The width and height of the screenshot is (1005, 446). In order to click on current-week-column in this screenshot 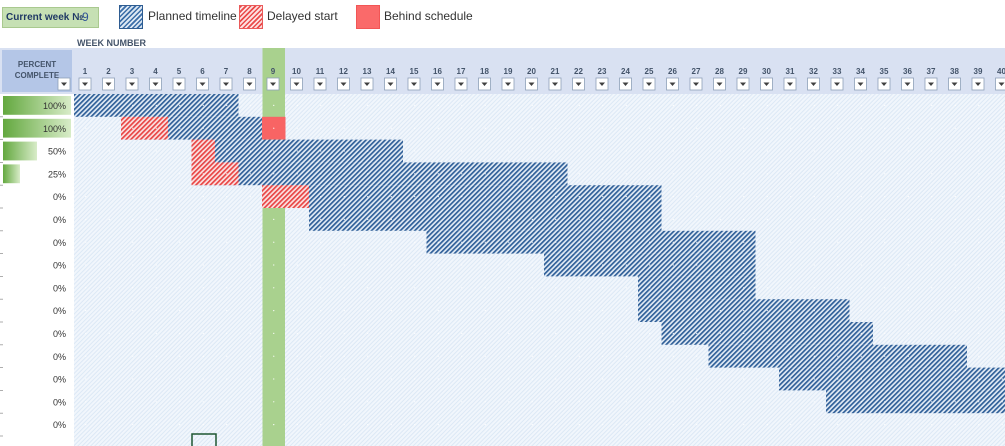, I will do `click(273, 247)`.